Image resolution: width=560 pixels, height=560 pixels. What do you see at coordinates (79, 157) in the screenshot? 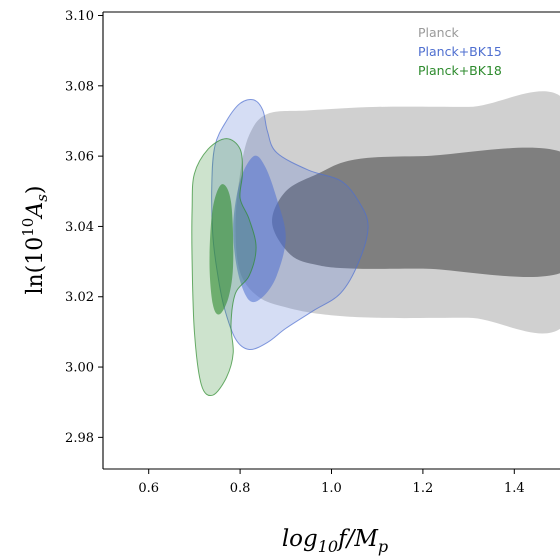
I see `y-tick-label: 3.06` at bounding box center [79, 157].